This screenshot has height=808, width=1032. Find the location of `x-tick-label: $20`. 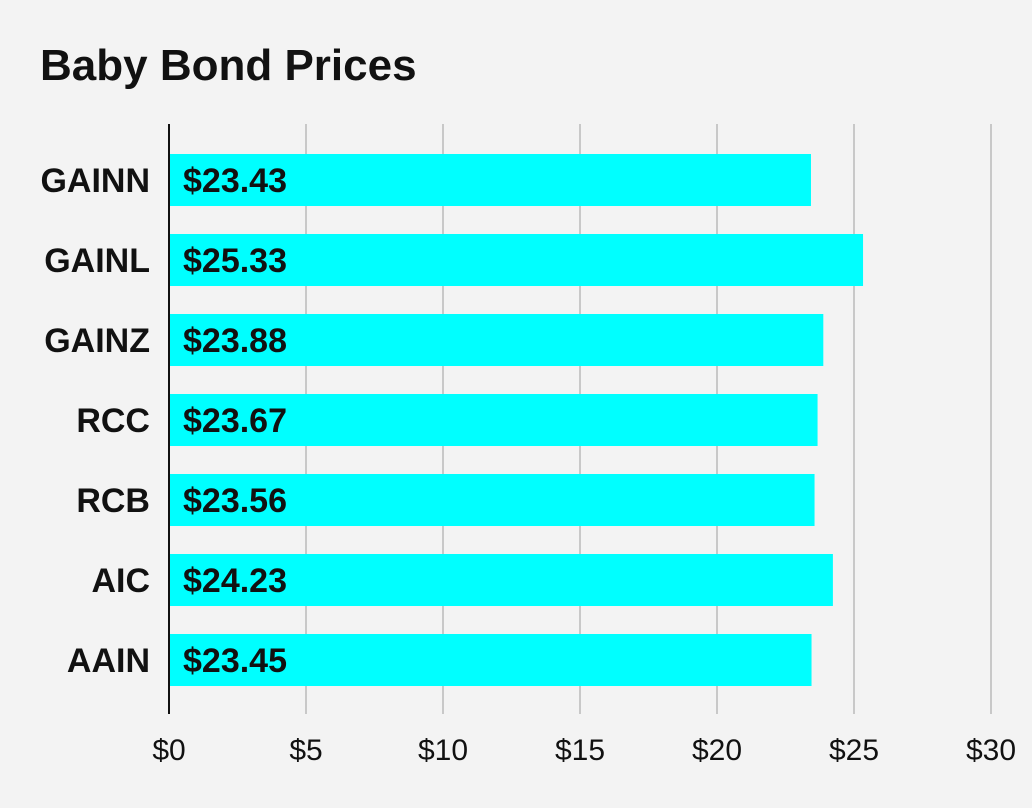

x-tick-label: $20 is located at coordinates (717, 750).